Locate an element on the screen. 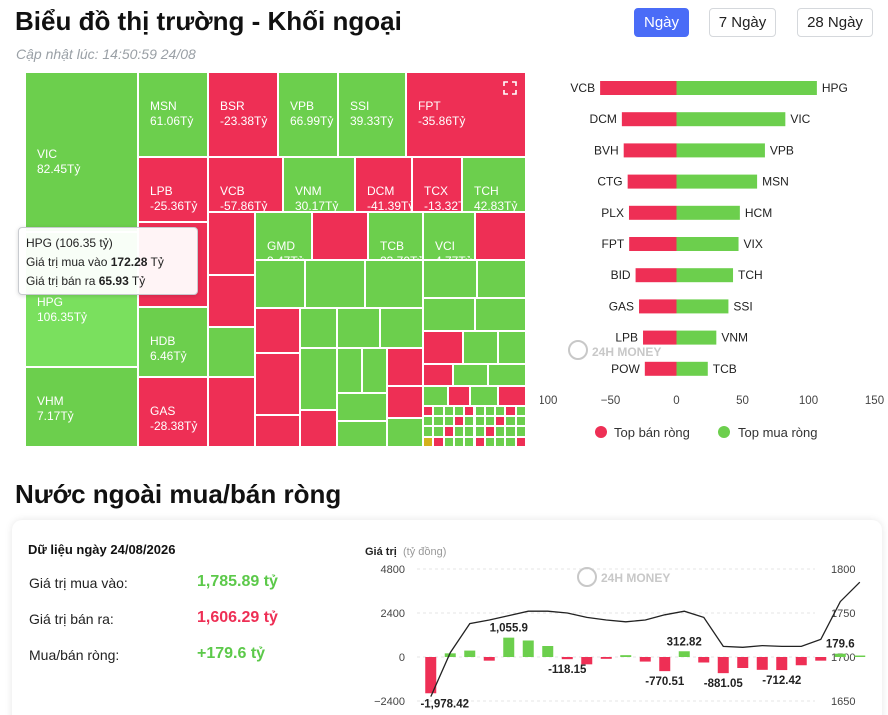 Image resolution: width=888 pixels, height=715 pixels. treemap-tile-lpb: LPB -25.36Tỷ is located at coordinates (173, 189).